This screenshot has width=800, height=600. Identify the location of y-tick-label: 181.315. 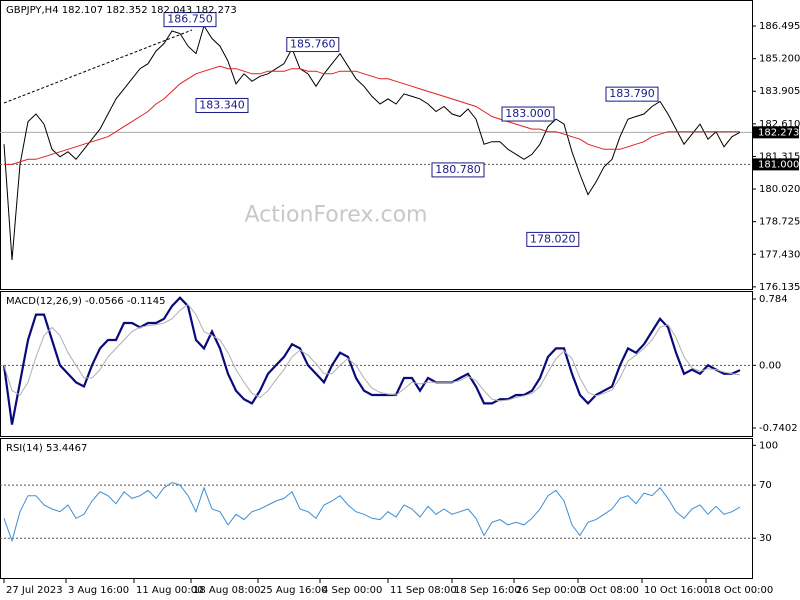
(779, 156).